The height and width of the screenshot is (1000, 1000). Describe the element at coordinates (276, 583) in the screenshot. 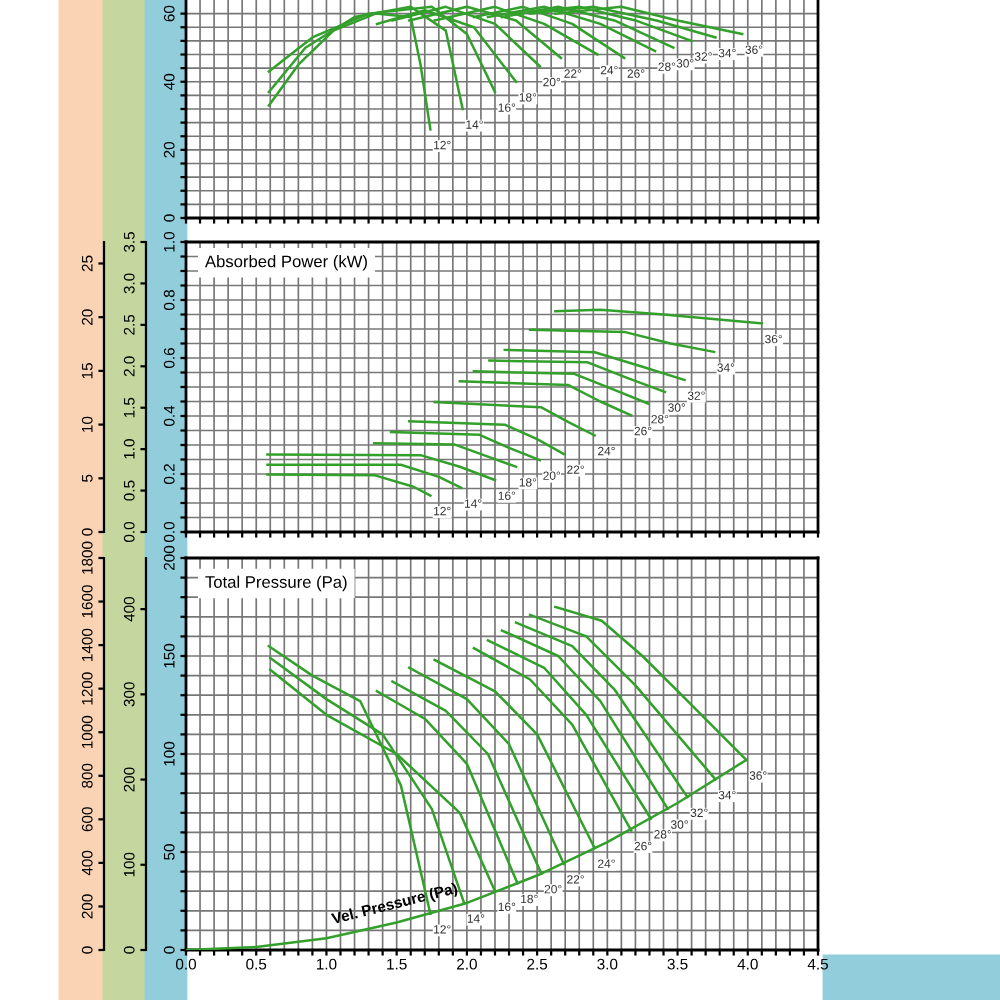

I see `text: Total Pressure (Pa)` at that location.